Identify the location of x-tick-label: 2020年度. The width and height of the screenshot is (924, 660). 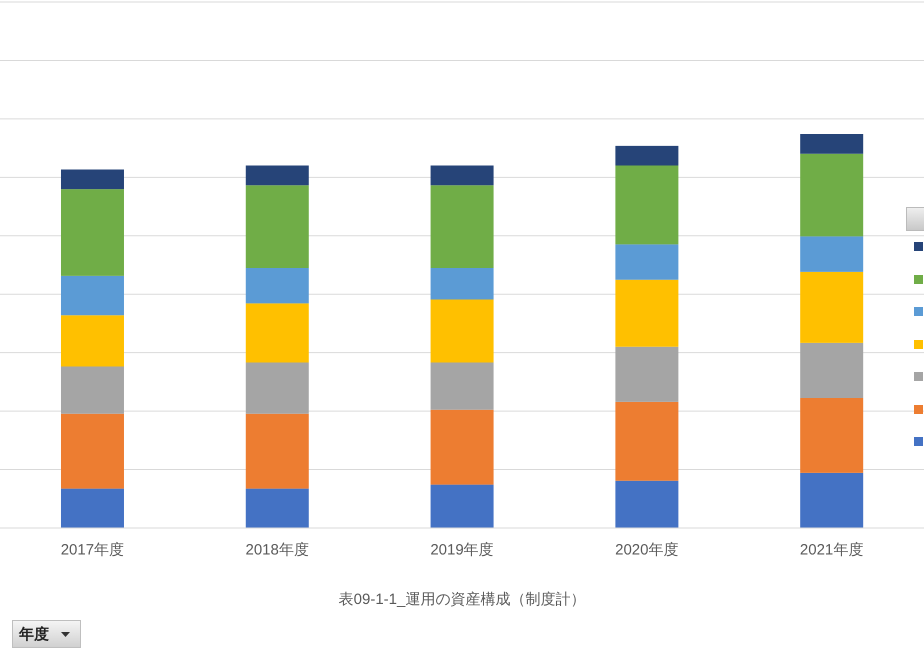
(646, 550).